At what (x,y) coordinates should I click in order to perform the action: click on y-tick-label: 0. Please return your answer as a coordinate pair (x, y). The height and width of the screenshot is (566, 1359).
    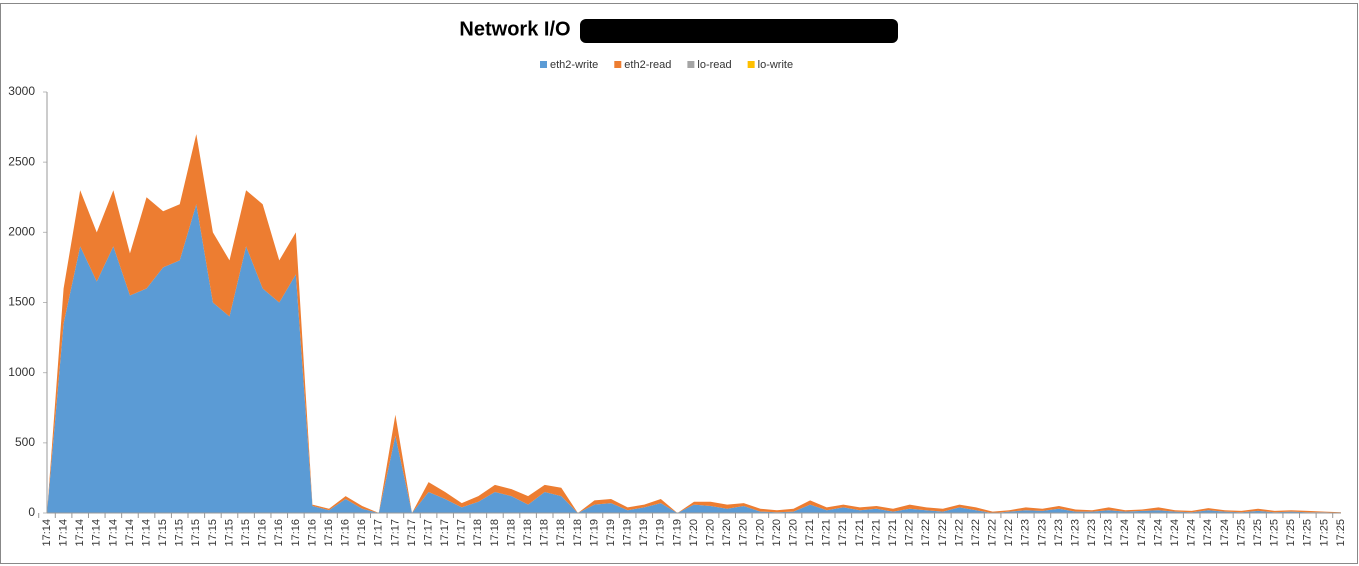
    Looking at the image, I should click on (31, 512).